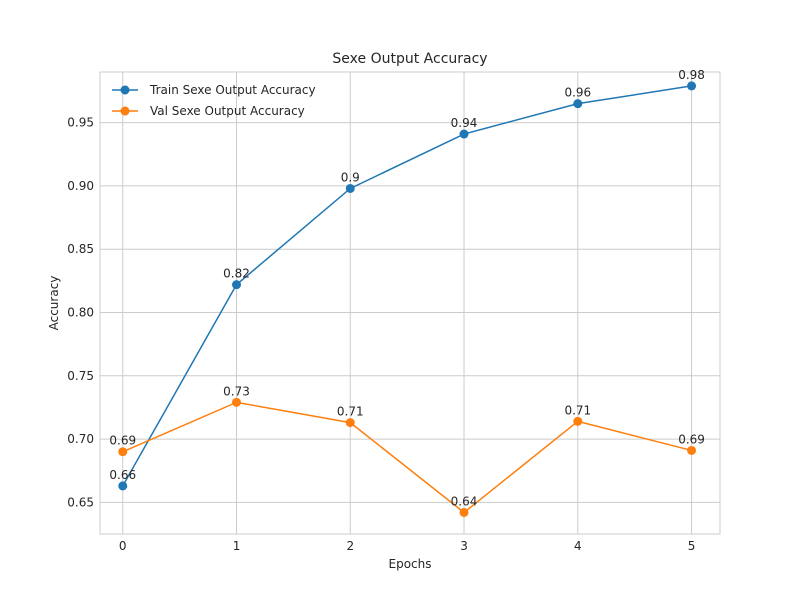 The height and width of the screenshot is (600, 800). Describe the element at coordinates (350, 177) in the screenshot. I see `data-label: 0.9` at that location.